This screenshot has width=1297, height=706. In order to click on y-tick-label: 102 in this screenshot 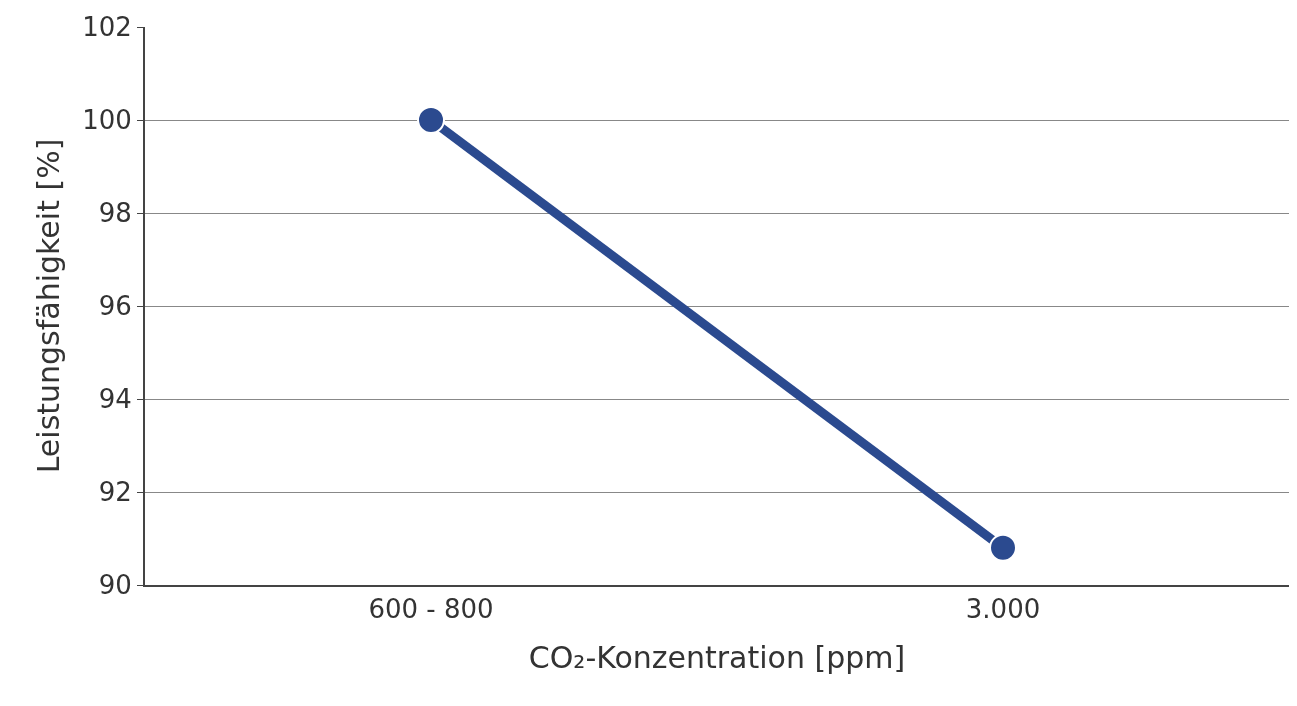, I will do `click(107, 27)`.